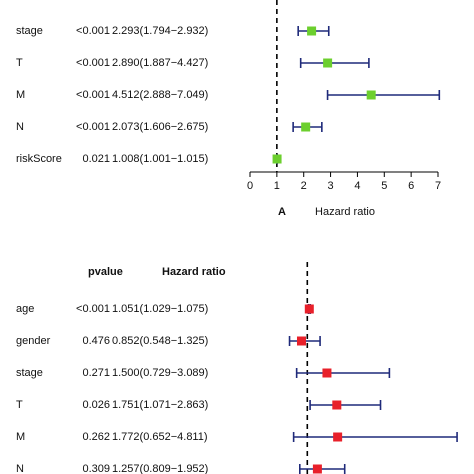 The width and height of the screenshot is (474, 474). Describe the element at coordinates (33, 341) in the screenshot. I see `row-label: gender` at that location.